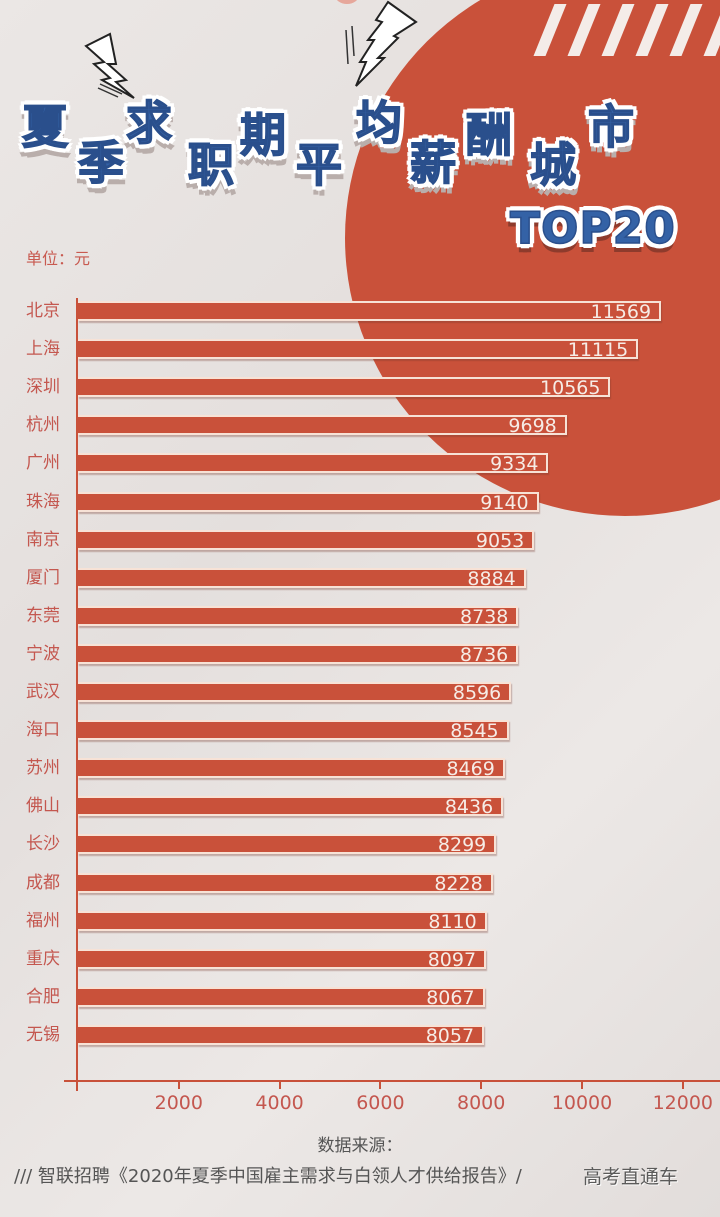 The image size is (720, 1217). What do you see at coordinates (631, 1177) in the screenshot?
I see `watermark: 高考直通车` at bounding box center [631, 1177].